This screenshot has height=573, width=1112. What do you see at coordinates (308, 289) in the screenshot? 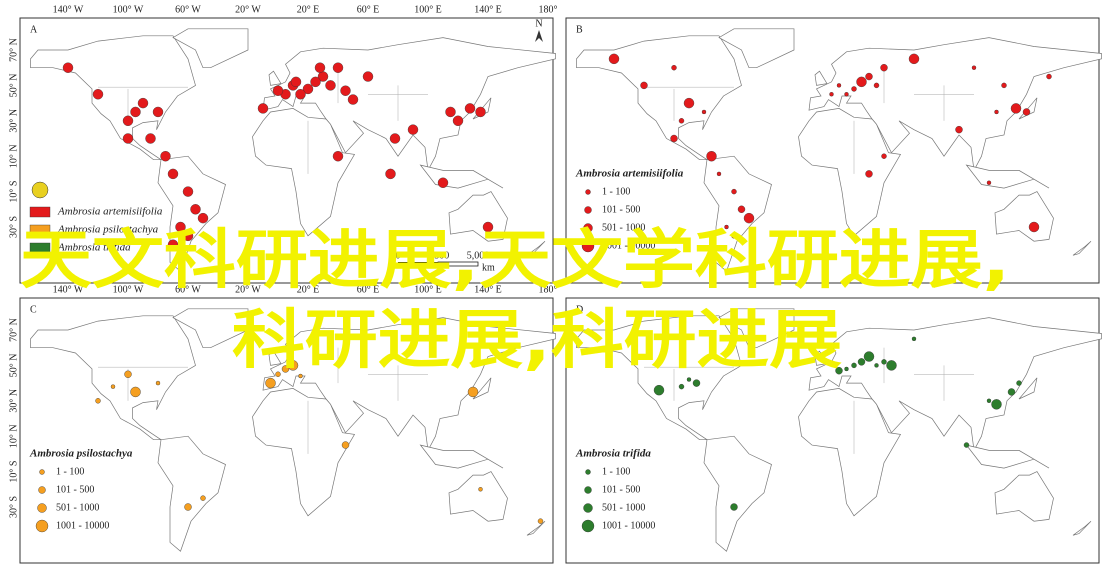
I see `longitude-label: 20° E` at bounding box center [308, 289].